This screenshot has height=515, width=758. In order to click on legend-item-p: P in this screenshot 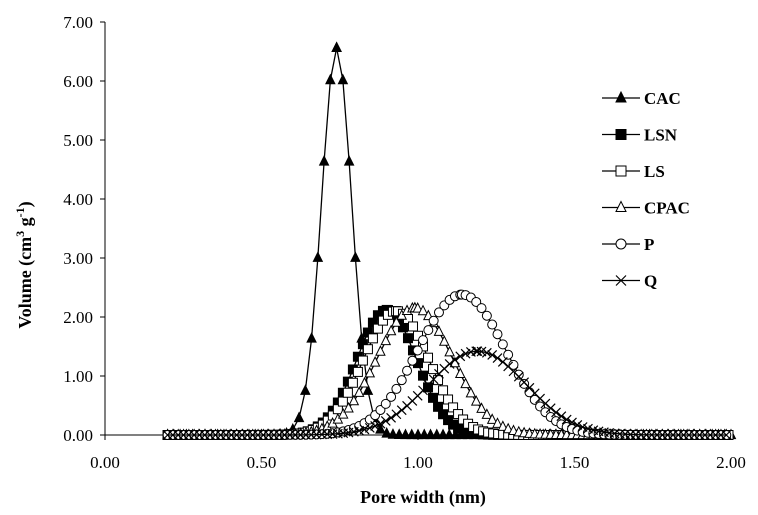, I will do `click(628, 244)`.